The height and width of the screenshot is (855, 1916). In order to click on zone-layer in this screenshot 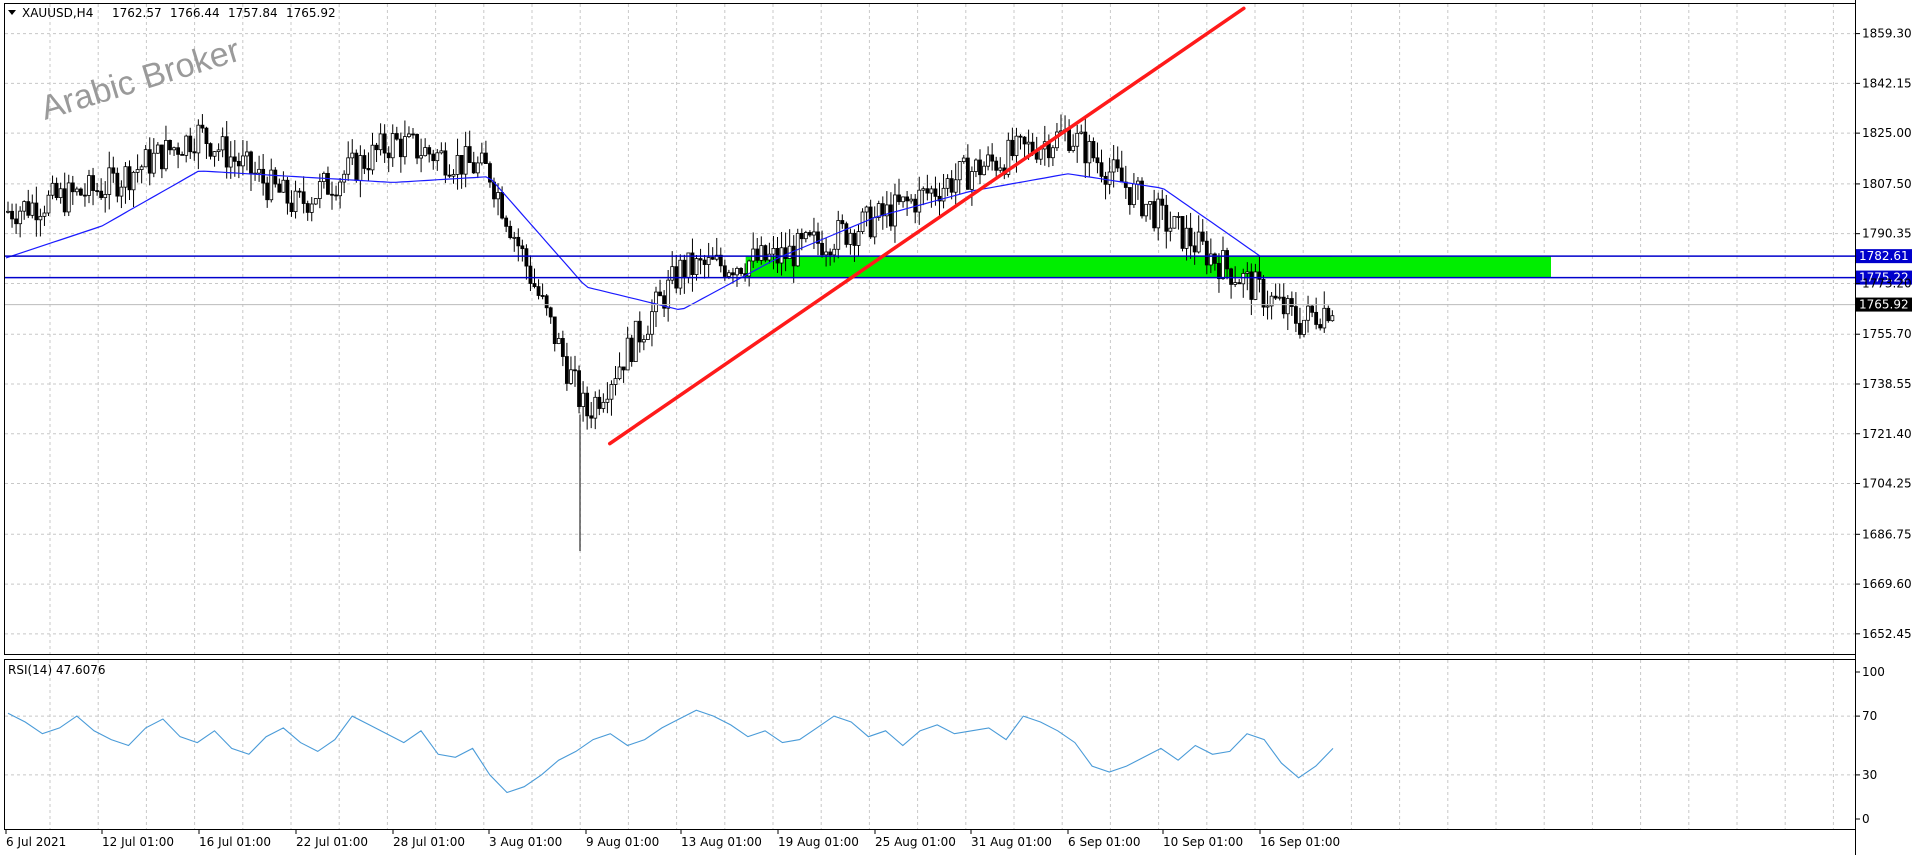, I will do `click(1148, 267)`.